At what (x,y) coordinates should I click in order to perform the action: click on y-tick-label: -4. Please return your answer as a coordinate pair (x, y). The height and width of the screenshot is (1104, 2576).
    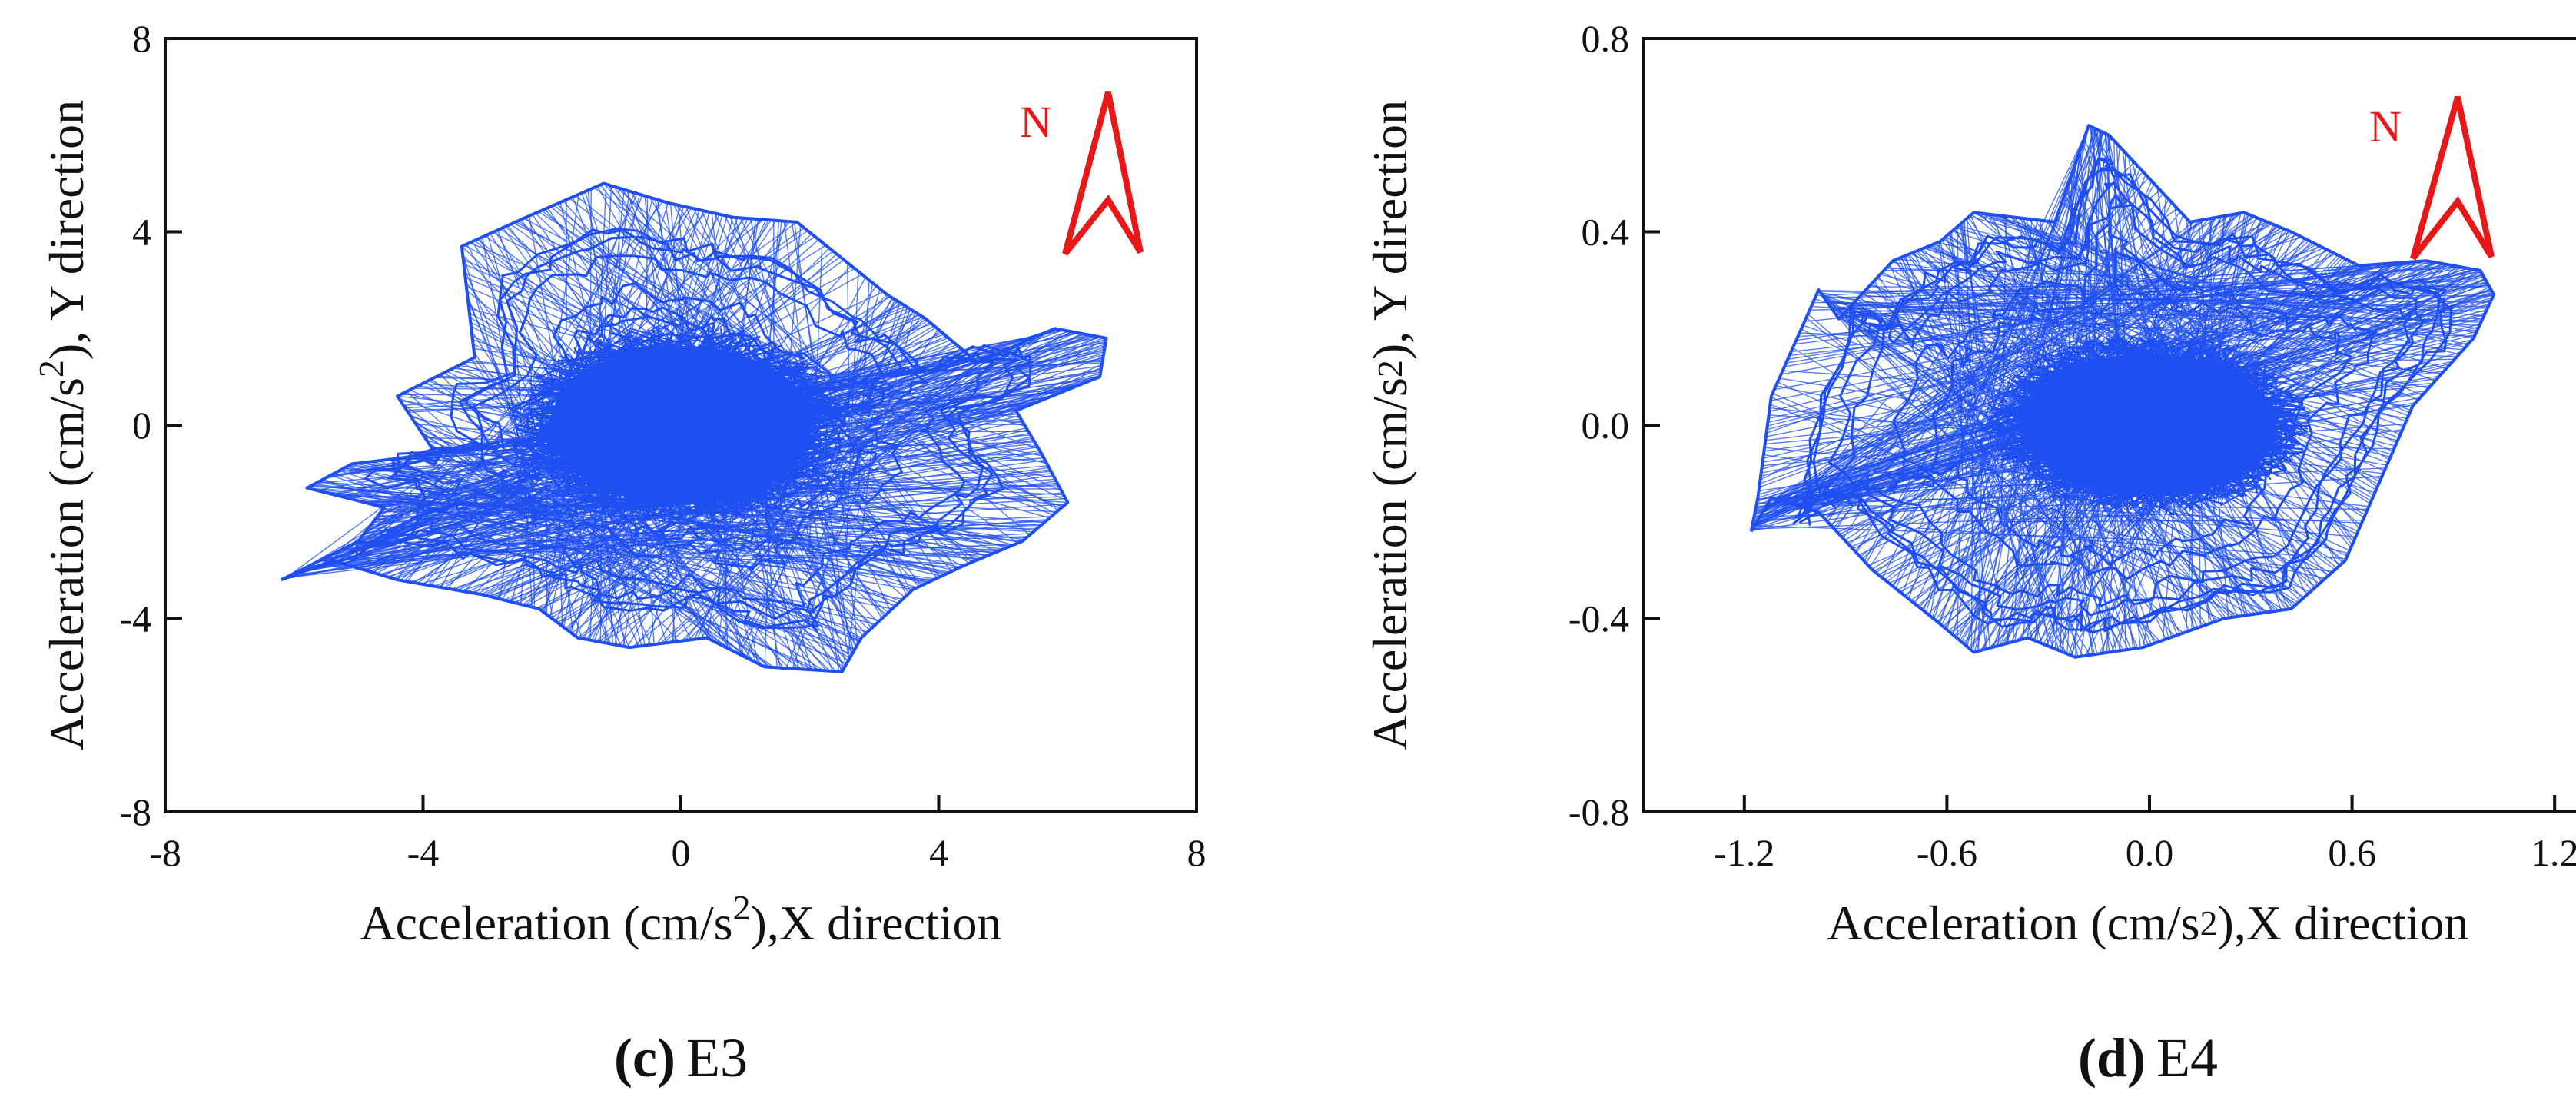
    Looking at the image, I should click on (135, 618).